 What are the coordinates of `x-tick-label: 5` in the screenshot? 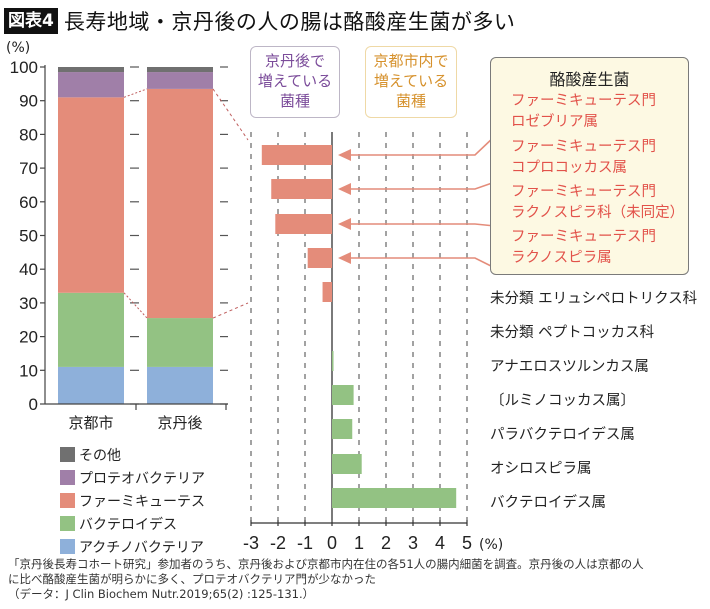 It's located at (467, 543).